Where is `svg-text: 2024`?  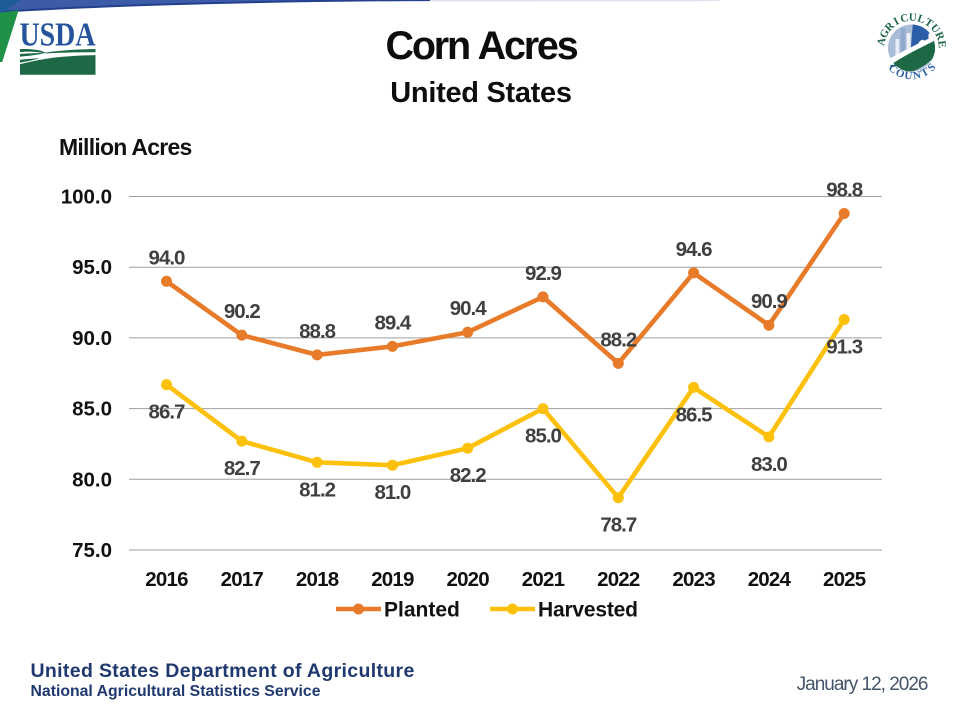 svg-text: 2024 is located at coordinates (770, 579).